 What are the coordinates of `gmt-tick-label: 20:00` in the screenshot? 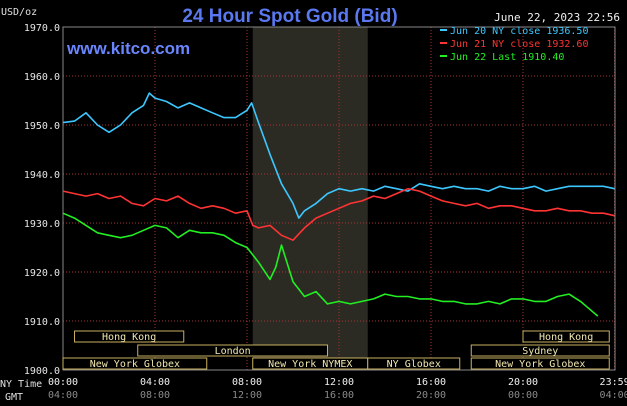 It's located at (431, 395).